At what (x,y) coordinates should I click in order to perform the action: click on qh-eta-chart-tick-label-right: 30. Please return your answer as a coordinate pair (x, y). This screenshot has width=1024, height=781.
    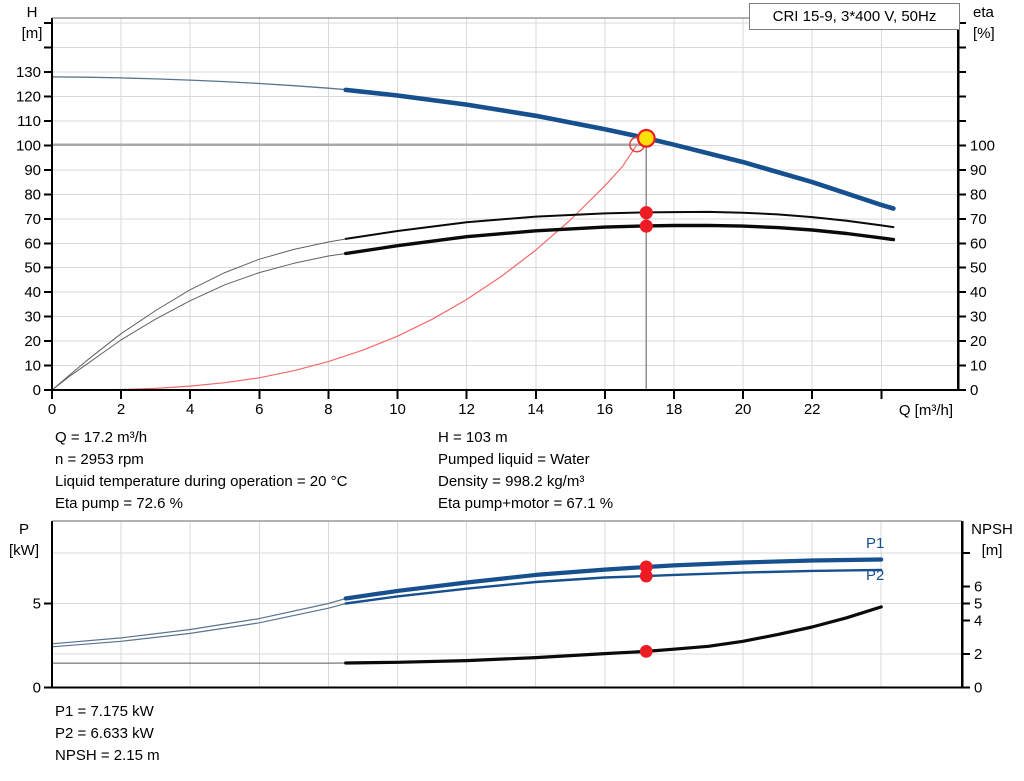
    Looking at the image, I should click on (978, 317).